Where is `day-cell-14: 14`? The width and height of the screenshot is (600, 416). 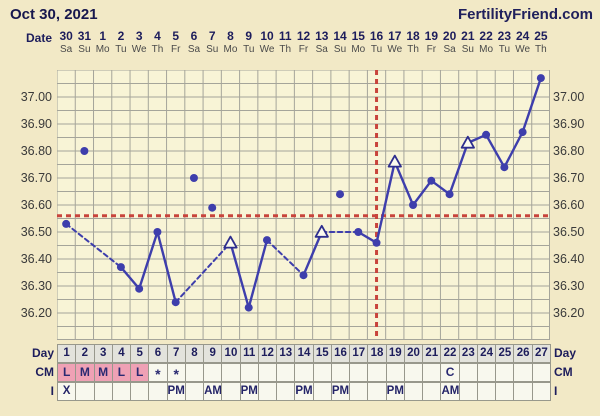
day-cell-14: 14 is located at coordinates (304, 353).